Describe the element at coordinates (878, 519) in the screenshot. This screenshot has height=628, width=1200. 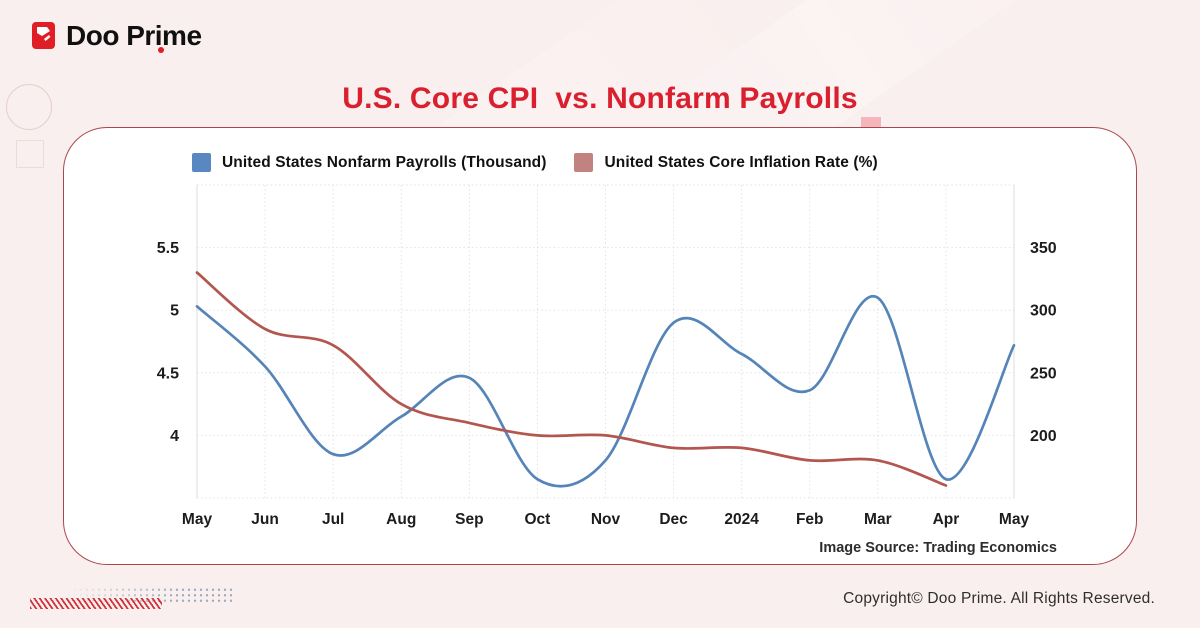
I see `x-axis-label: Mar` at that location.